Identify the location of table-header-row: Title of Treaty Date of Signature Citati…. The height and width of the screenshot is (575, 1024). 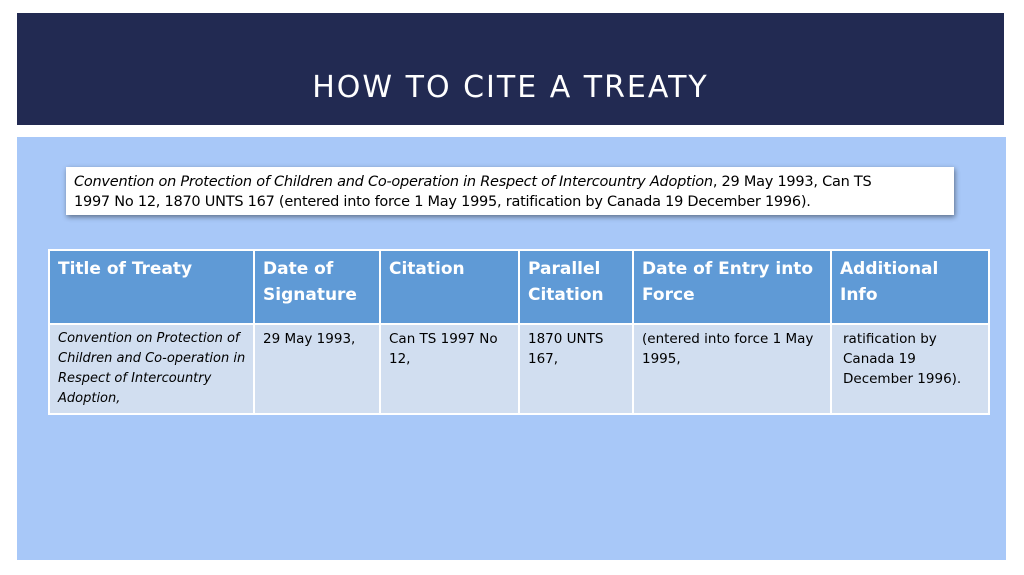
(519, 287).